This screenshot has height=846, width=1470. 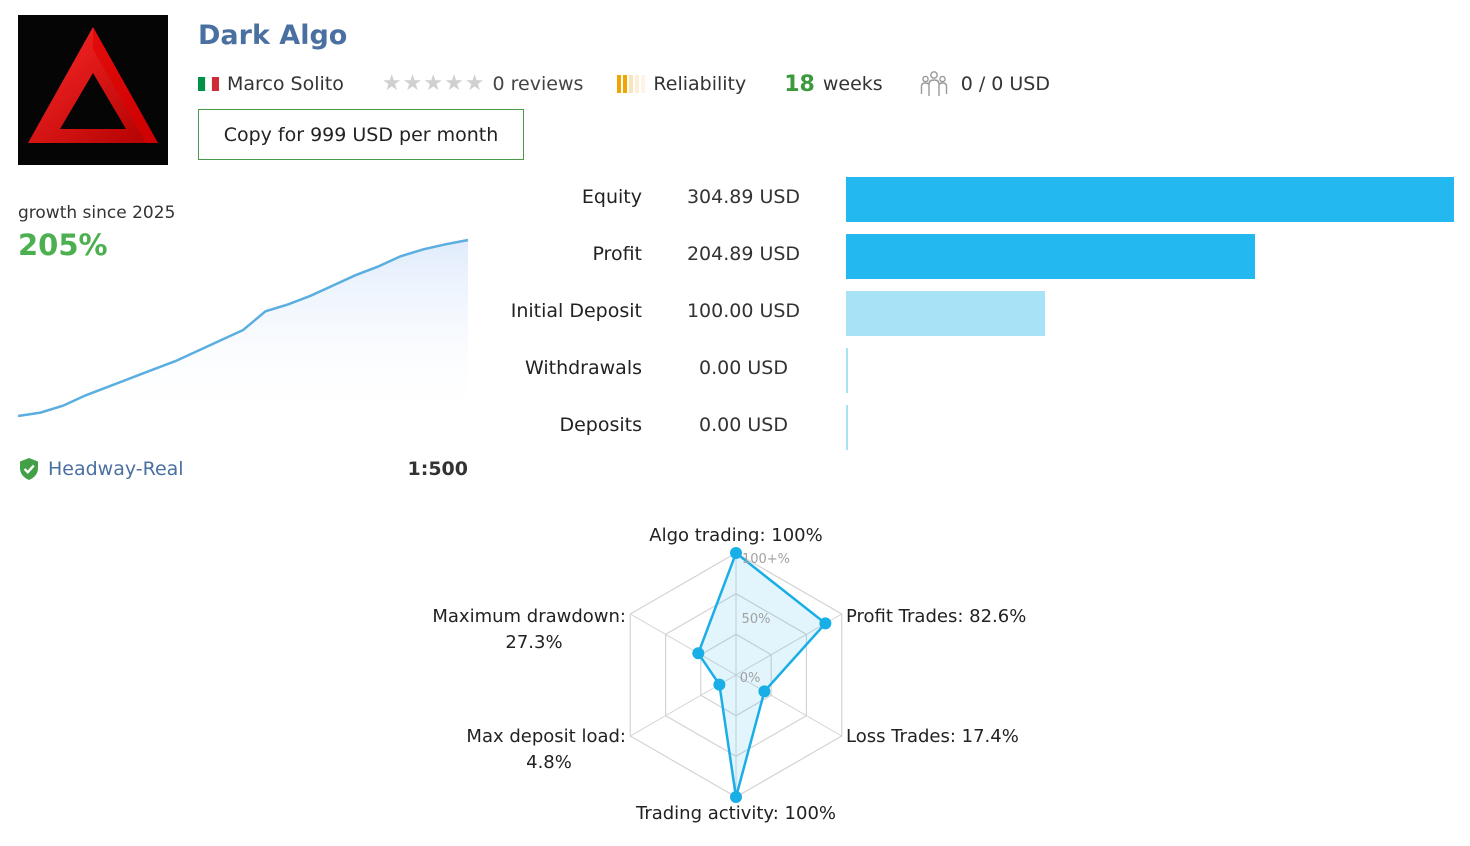 I want to click on initial-deposit-label: Initial Deposit, so click(x=576, y=311).